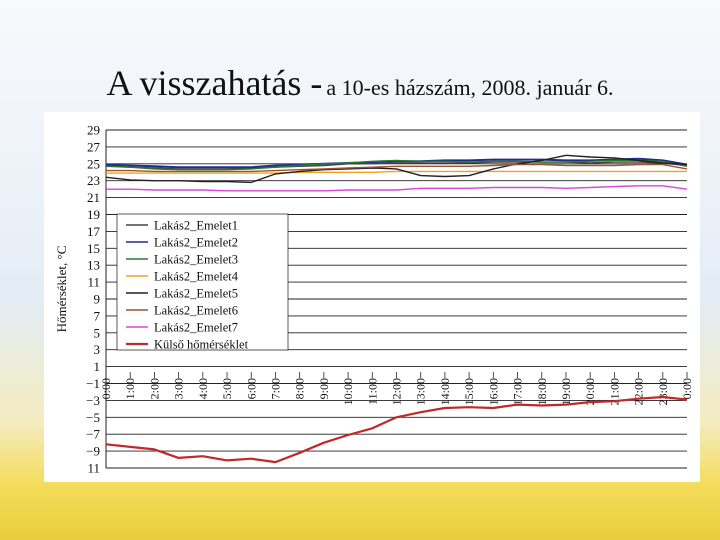  Describe the element at coordinates (518, 391) in the screenshot. I see `x-tick-label: 17:00` at that location.